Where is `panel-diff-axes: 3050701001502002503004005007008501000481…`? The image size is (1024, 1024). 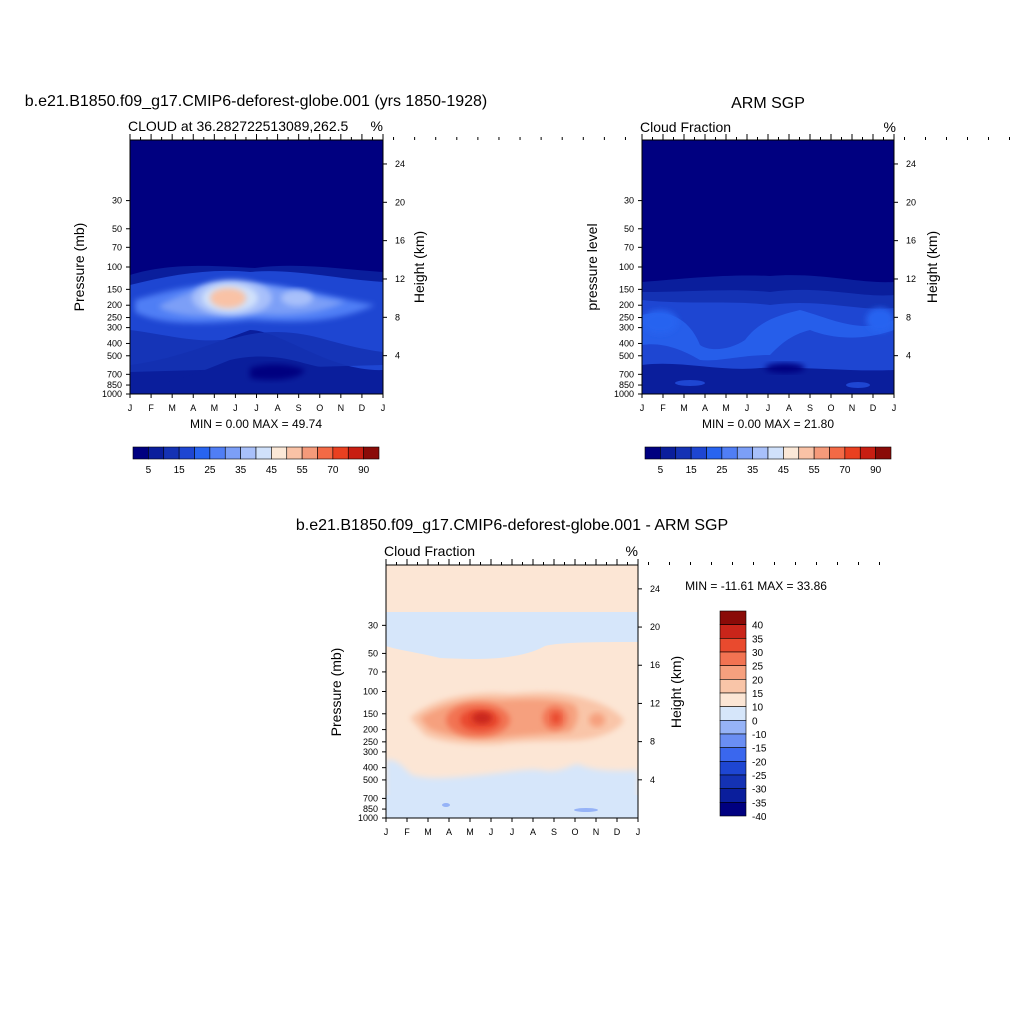 panel-diff-axes: 3050701001502002503004005007008501000481… is located at coordinates (619, 698).